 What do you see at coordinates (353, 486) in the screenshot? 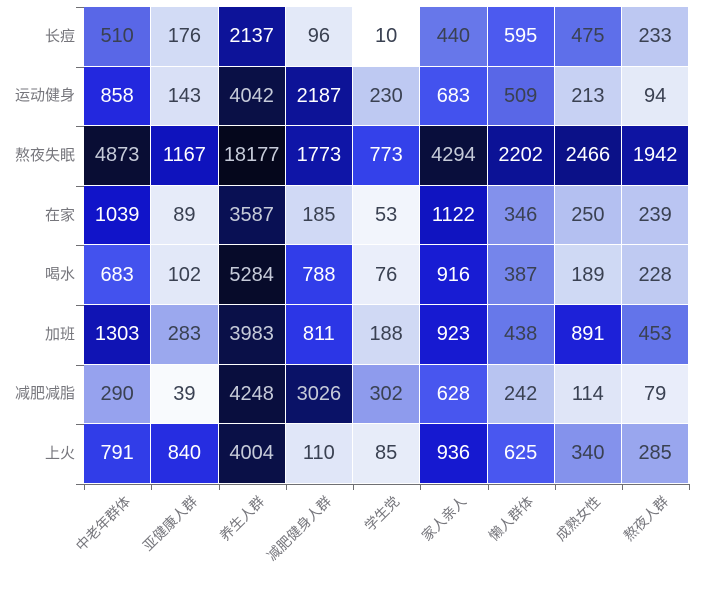
I see `x-axis-tick` at bounding box center [353, 486].